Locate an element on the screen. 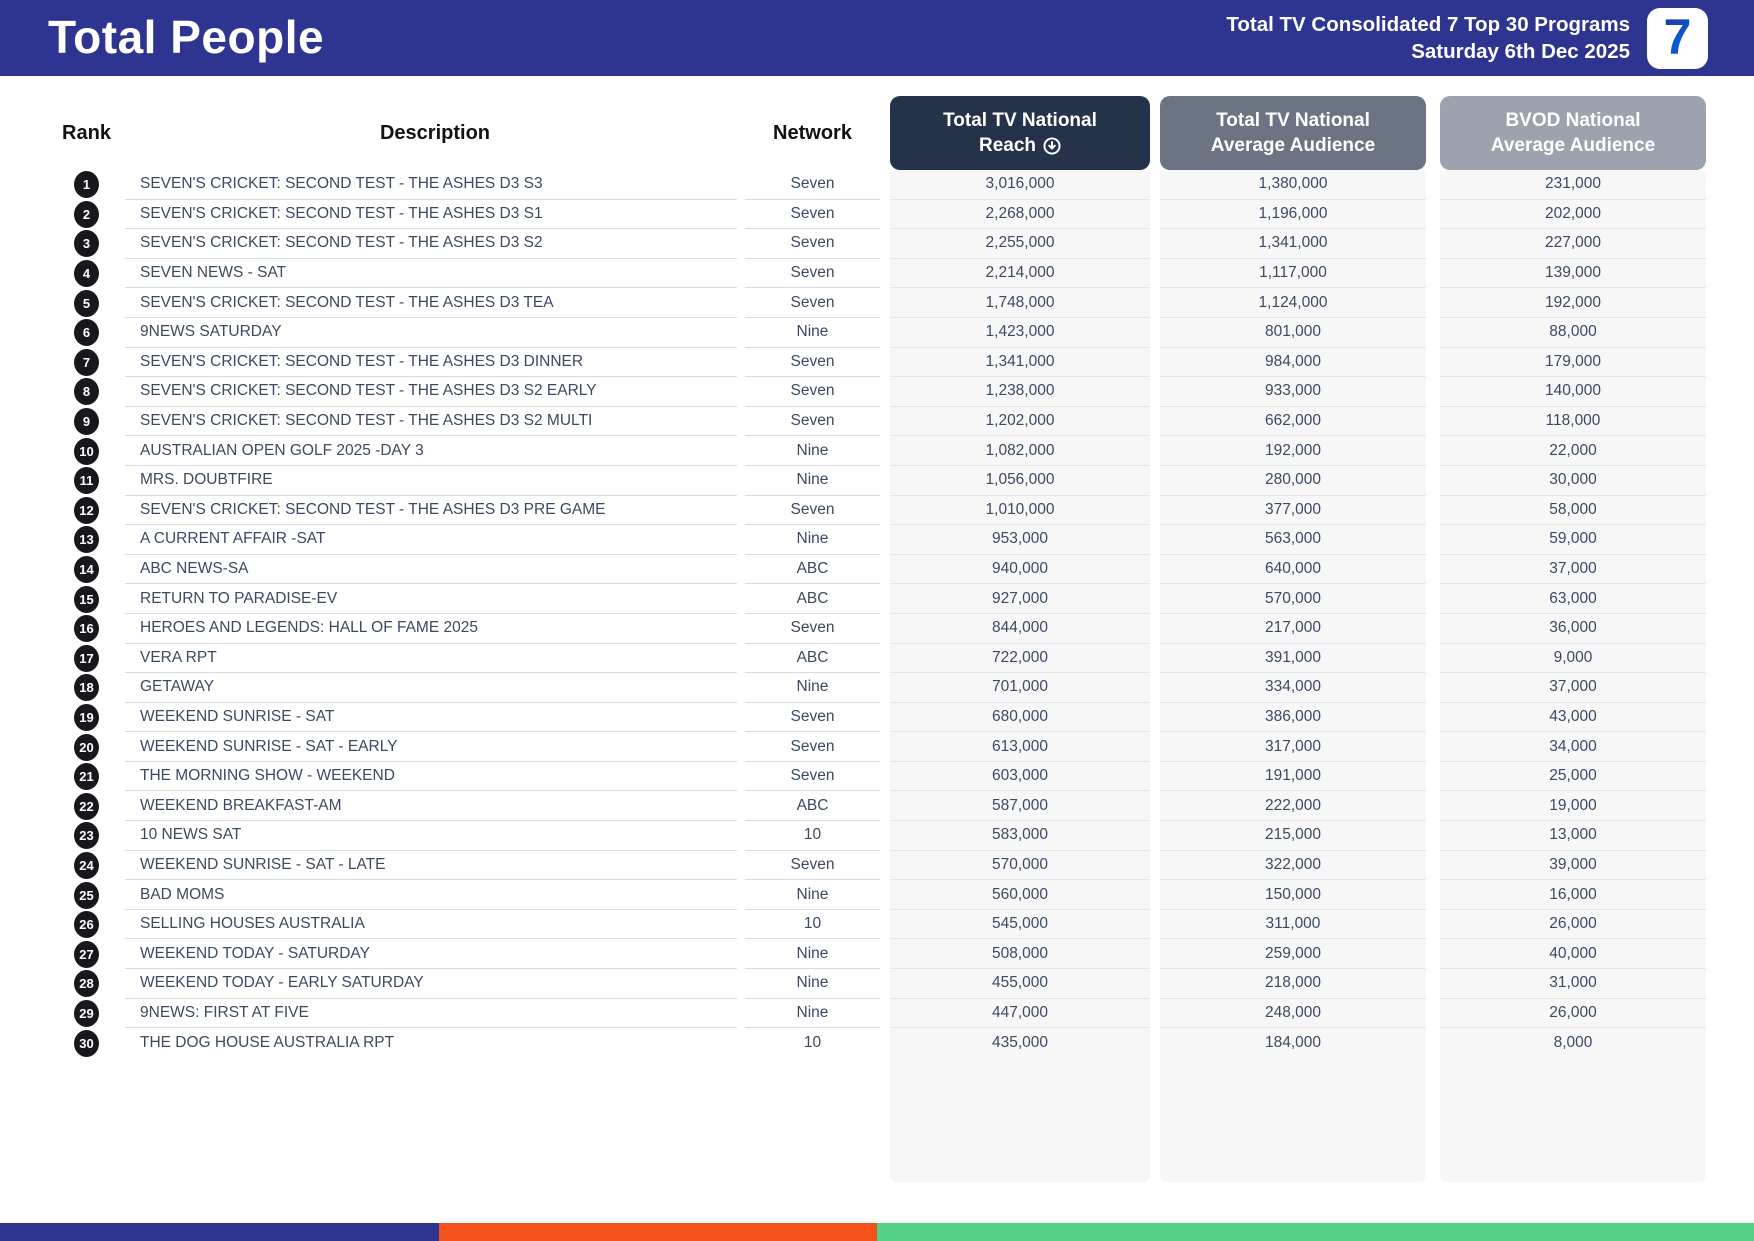 Image resolution: width=1754 pixels, height=1241 pixels. rank-badge: 23 is located at coordinates (86, 836).